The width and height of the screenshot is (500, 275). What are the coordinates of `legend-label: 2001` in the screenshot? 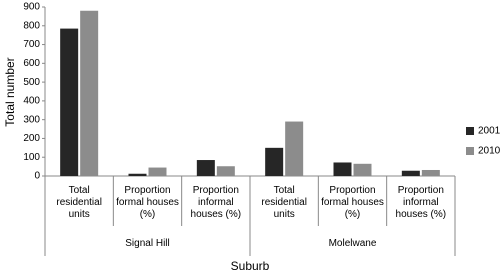 It's located at (489, 131).